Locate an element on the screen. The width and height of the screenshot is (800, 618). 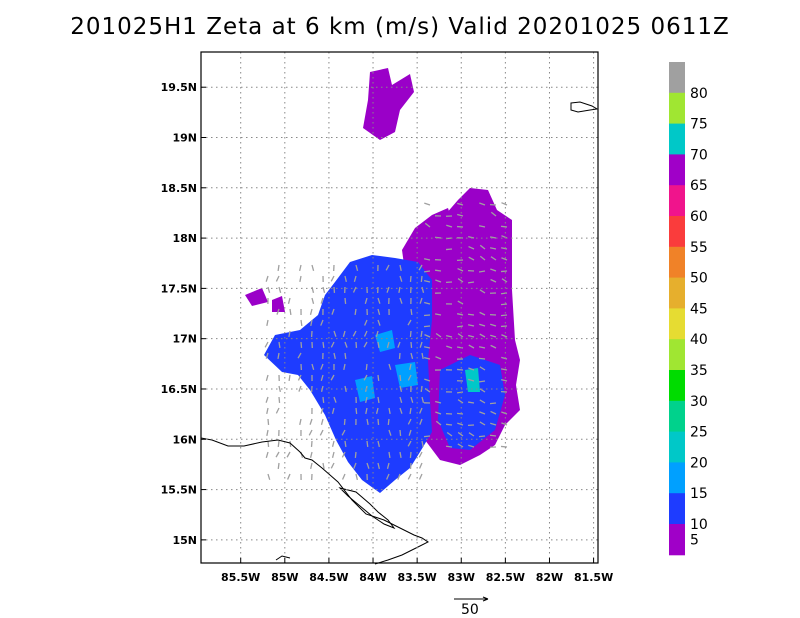
coastline-honduras is located at coordinates (314, 501).